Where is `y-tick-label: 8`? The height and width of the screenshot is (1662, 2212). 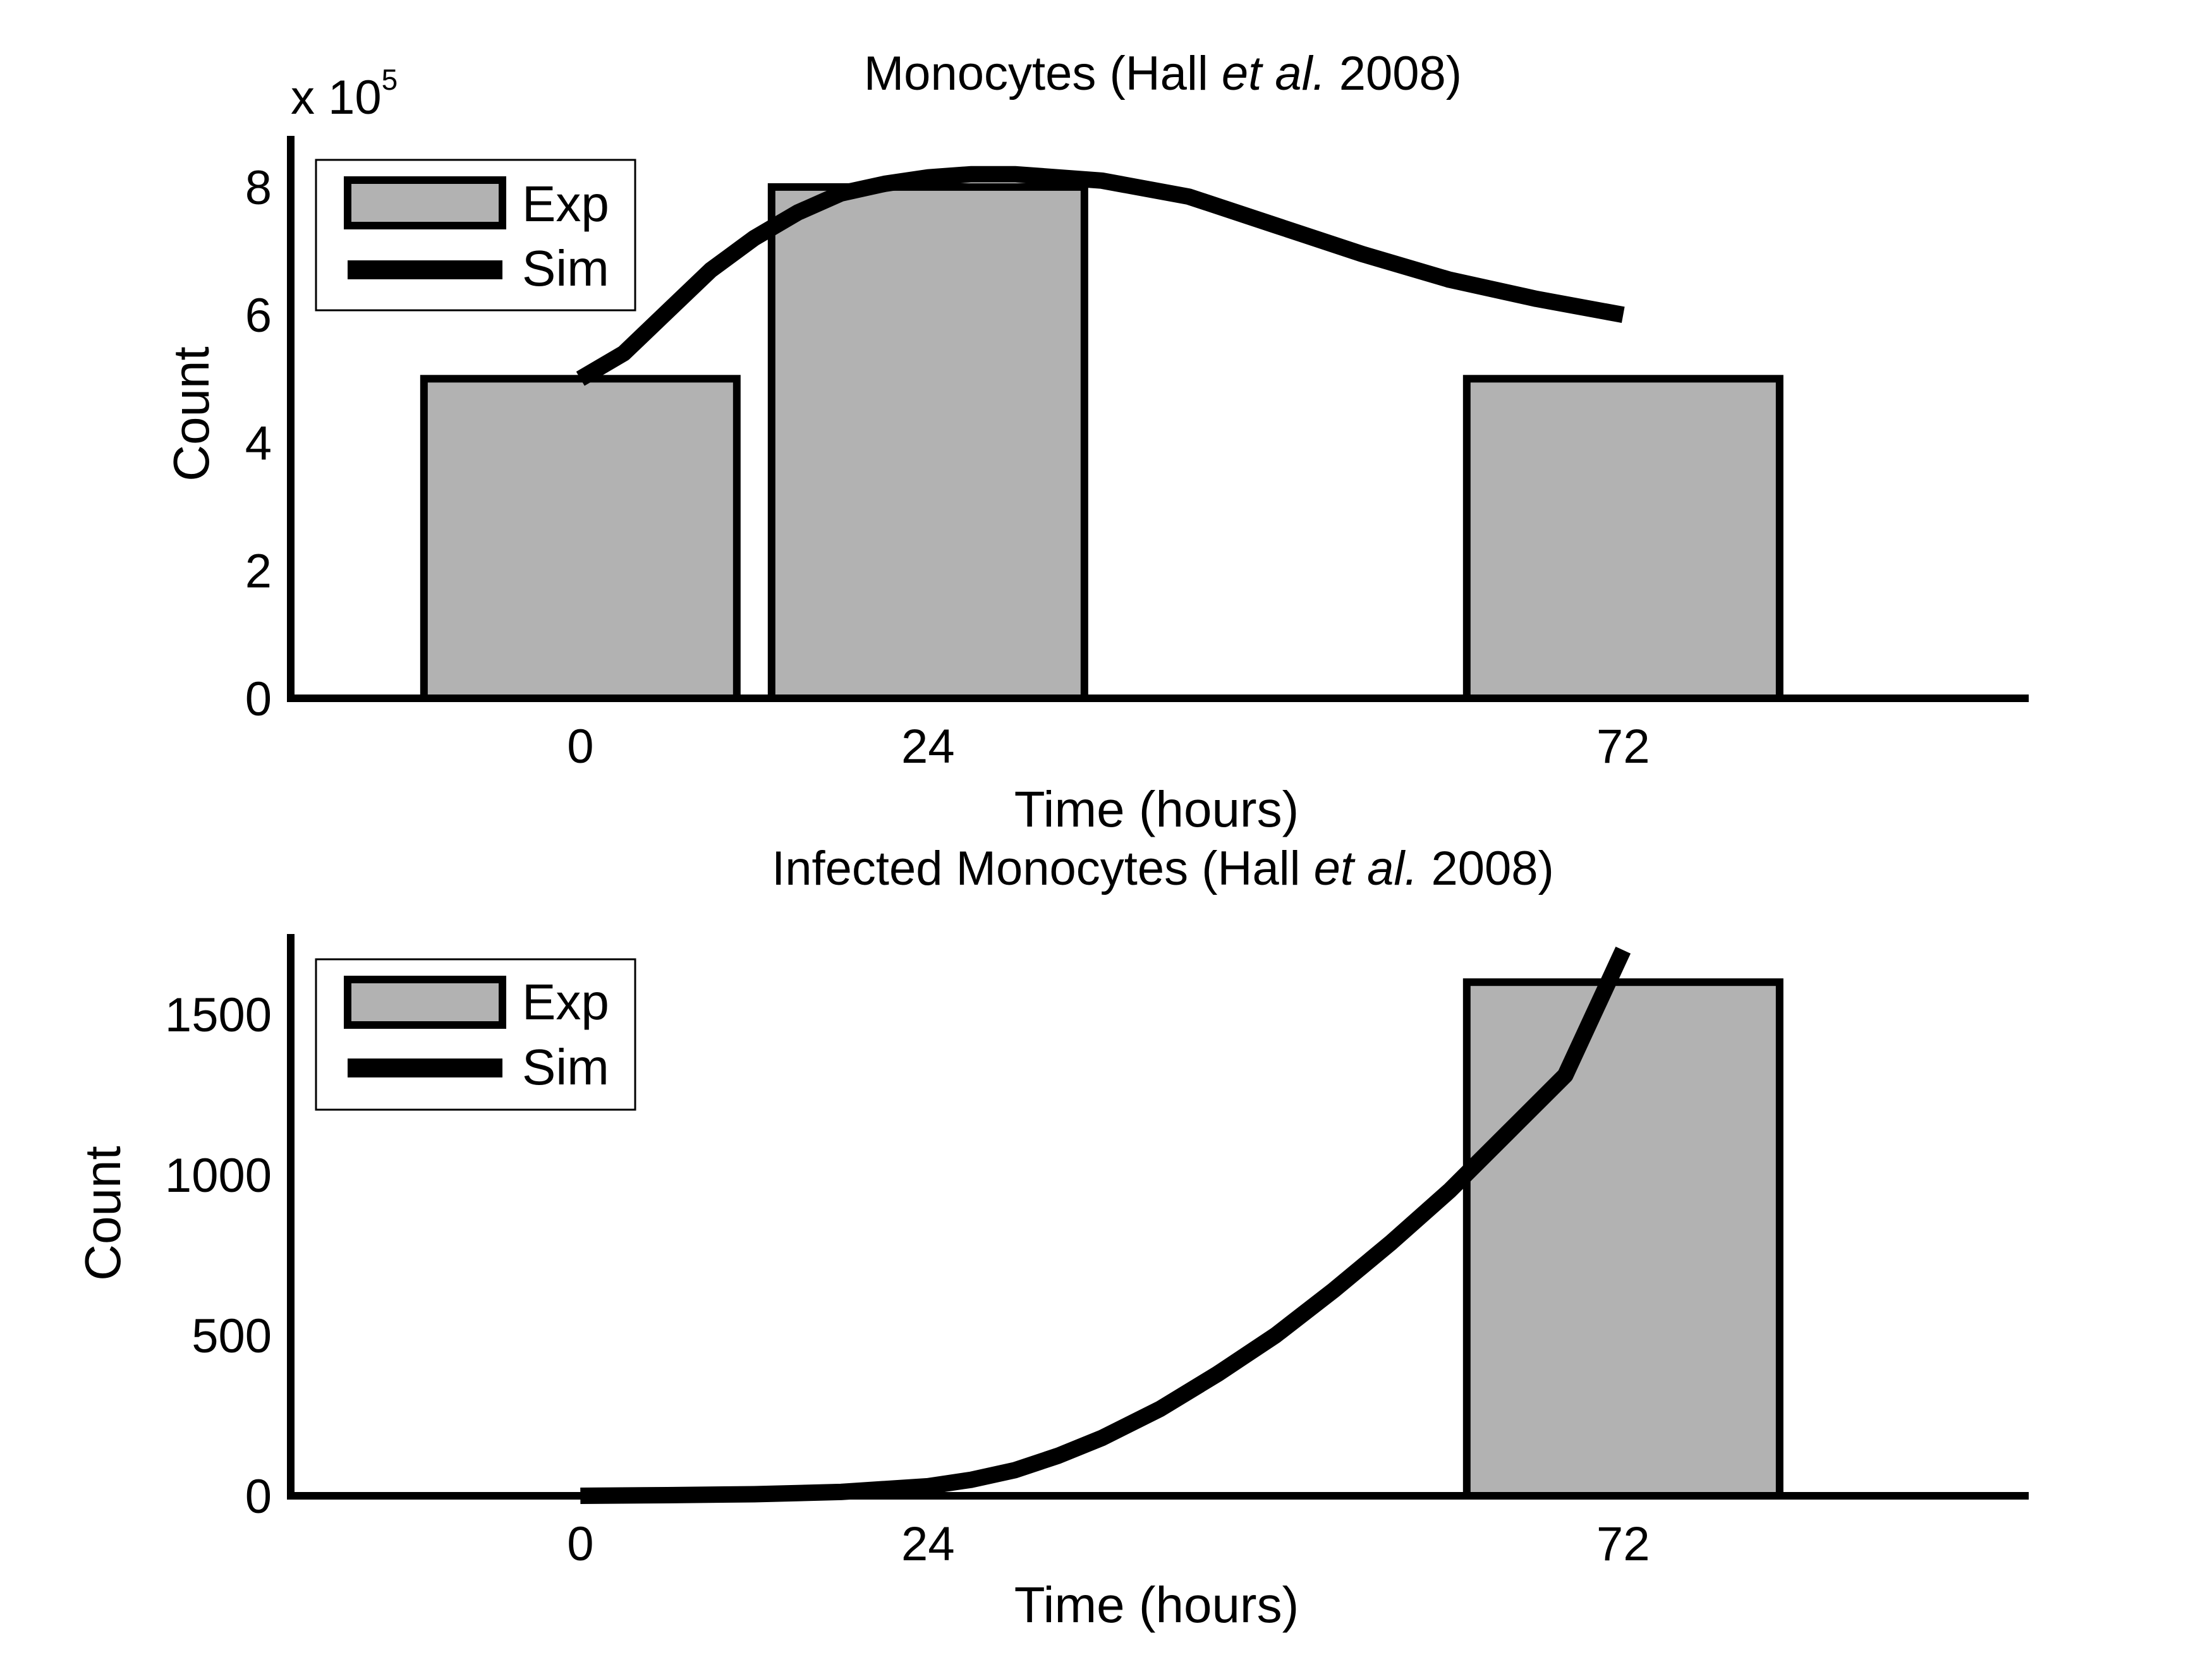 y-tick-label: 8 is located at coordinates (258, 188).